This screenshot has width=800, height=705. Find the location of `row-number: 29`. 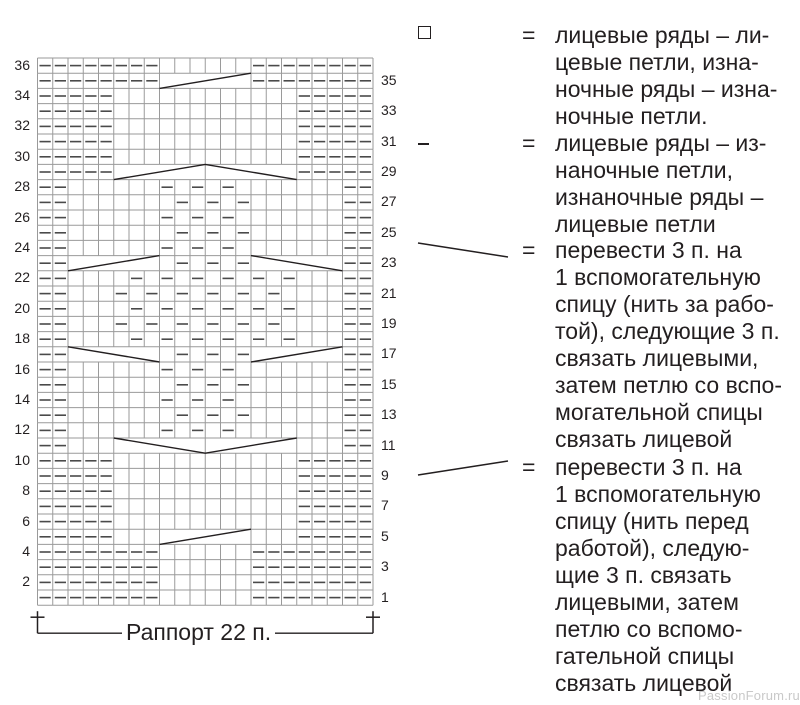

row-number: 29 is located at coordinates (389, 171).